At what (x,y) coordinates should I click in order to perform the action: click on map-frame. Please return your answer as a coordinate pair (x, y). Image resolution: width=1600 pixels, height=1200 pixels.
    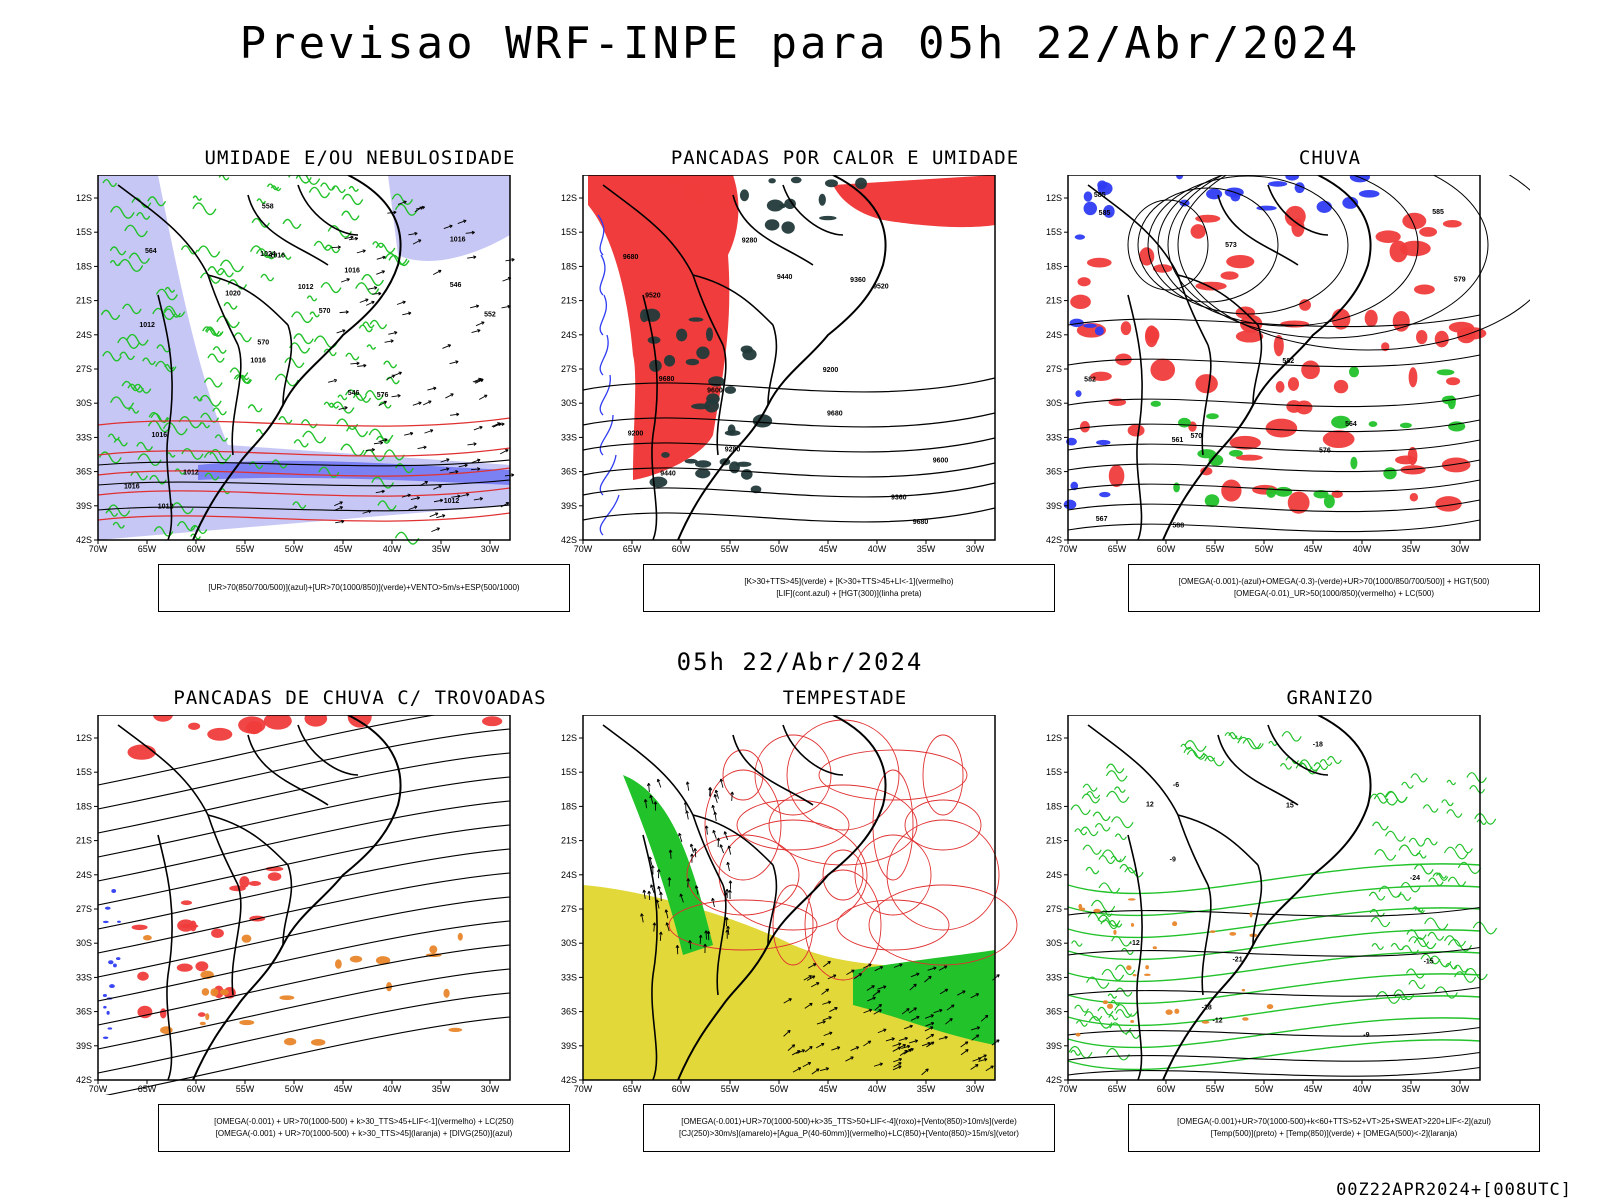
    Looking at the image, I should click on (1274, 898).